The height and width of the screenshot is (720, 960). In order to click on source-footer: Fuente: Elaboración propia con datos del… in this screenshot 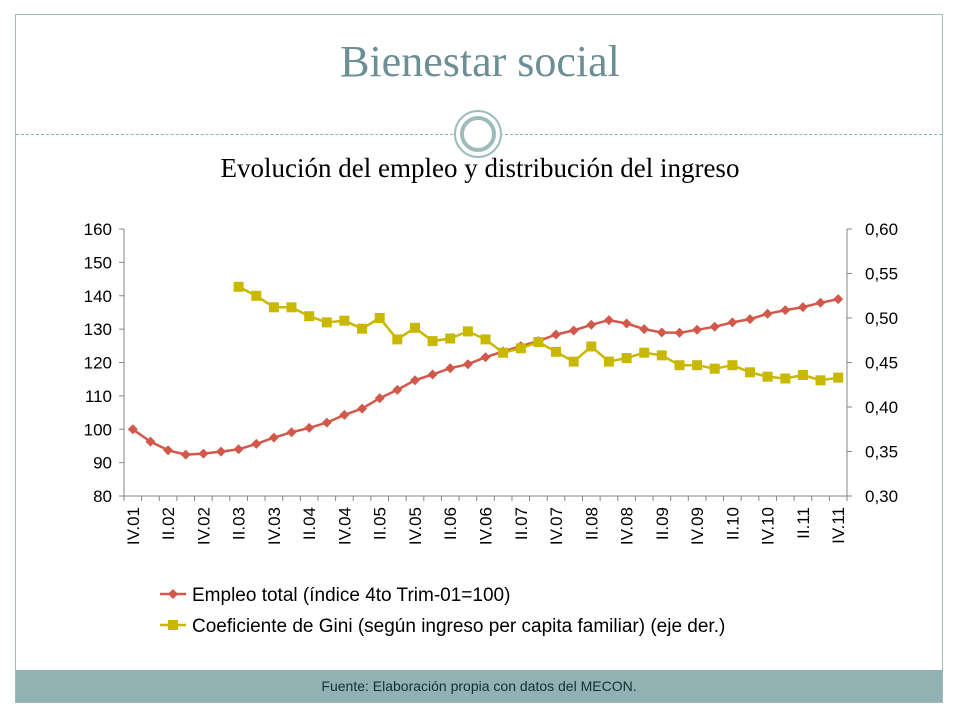, I will do `click(479, 686)`.